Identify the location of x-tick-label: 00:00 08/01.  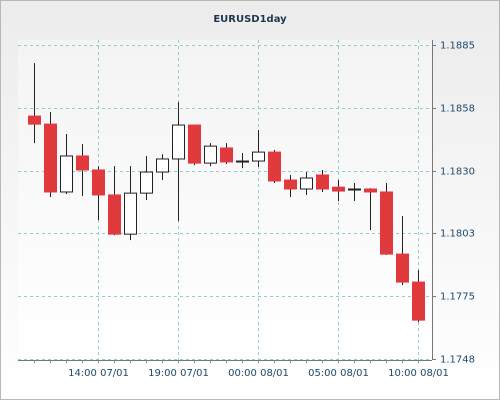
(258, 373).